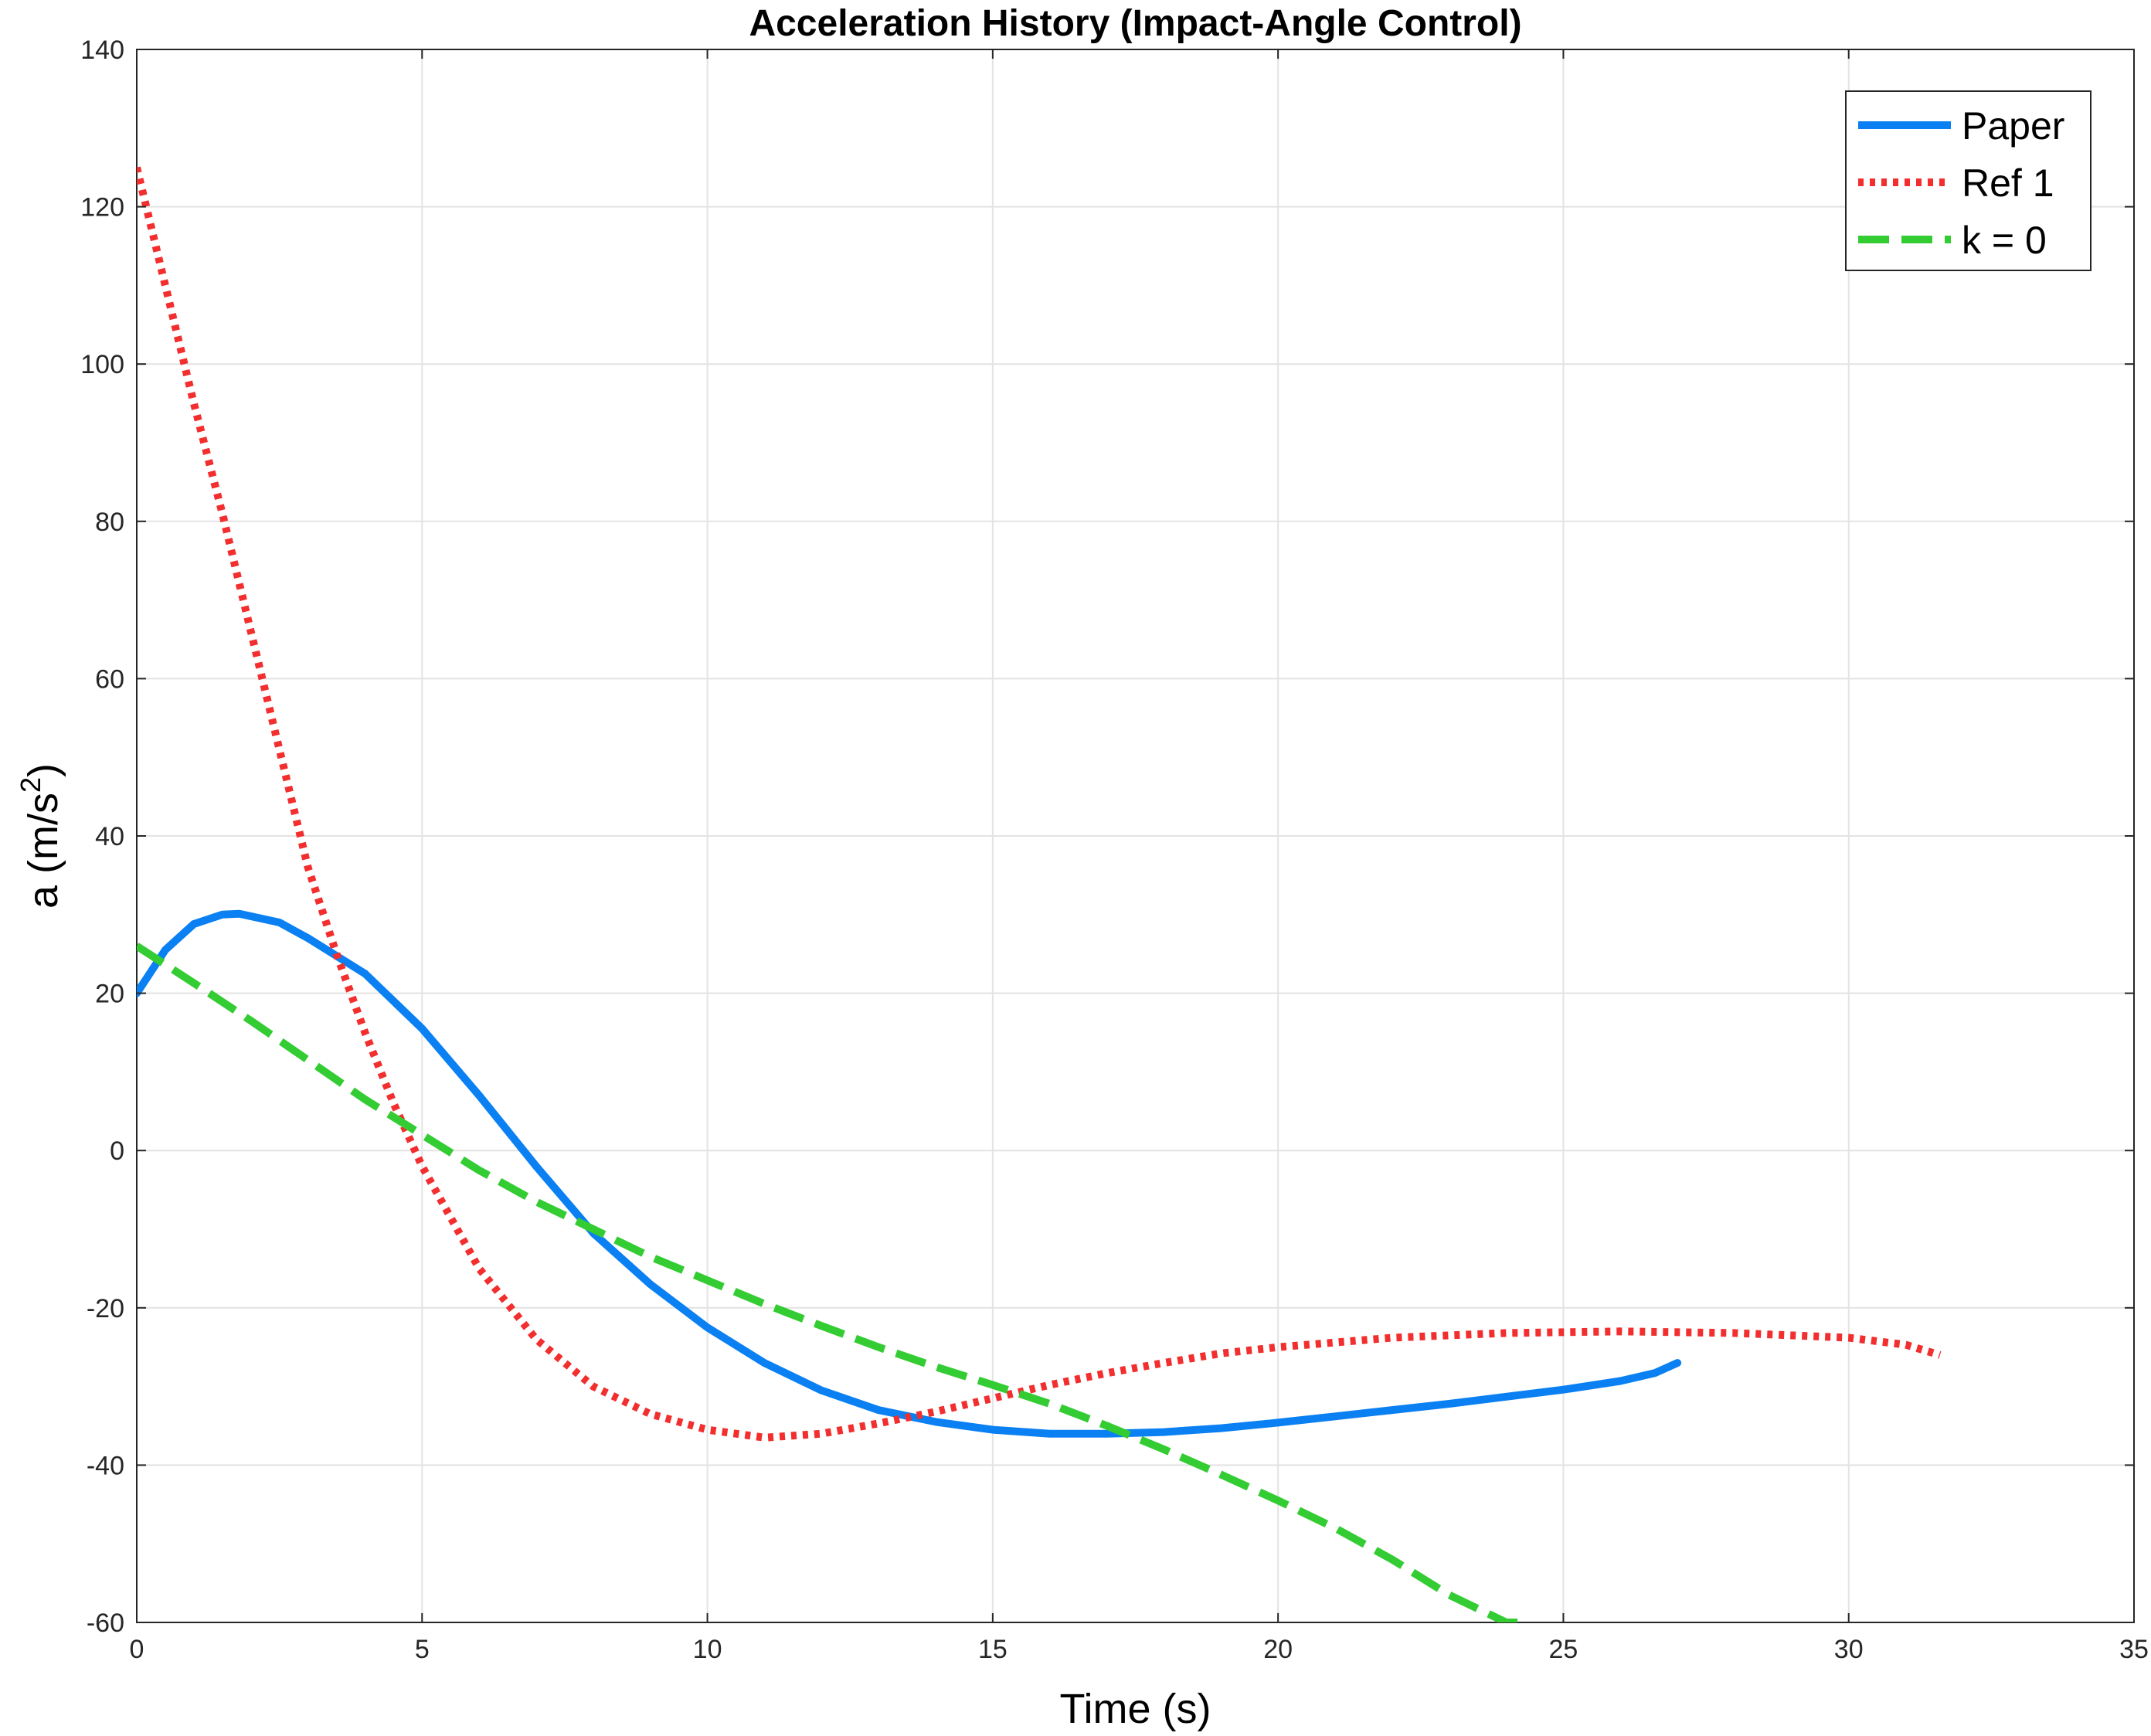  I want to click on x-tick-label: 10, so click(708, 1650).